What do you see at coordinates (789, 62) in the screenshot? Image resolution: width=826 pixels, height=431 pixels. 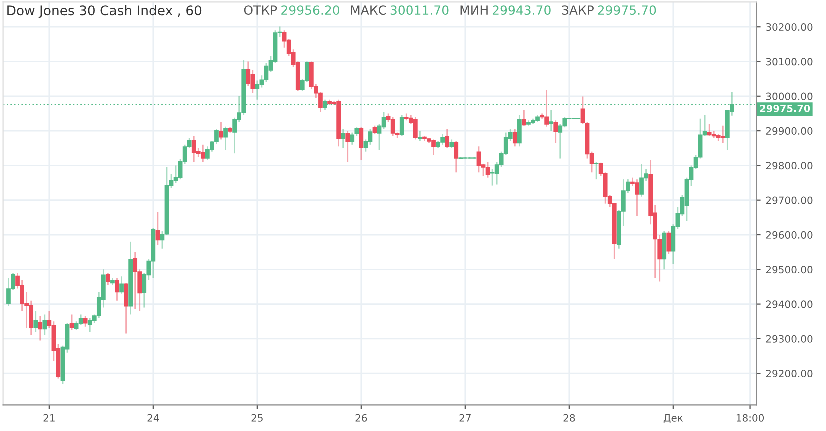 I see `y-tick-label: 30100.00` at bounding box center [789, 62].